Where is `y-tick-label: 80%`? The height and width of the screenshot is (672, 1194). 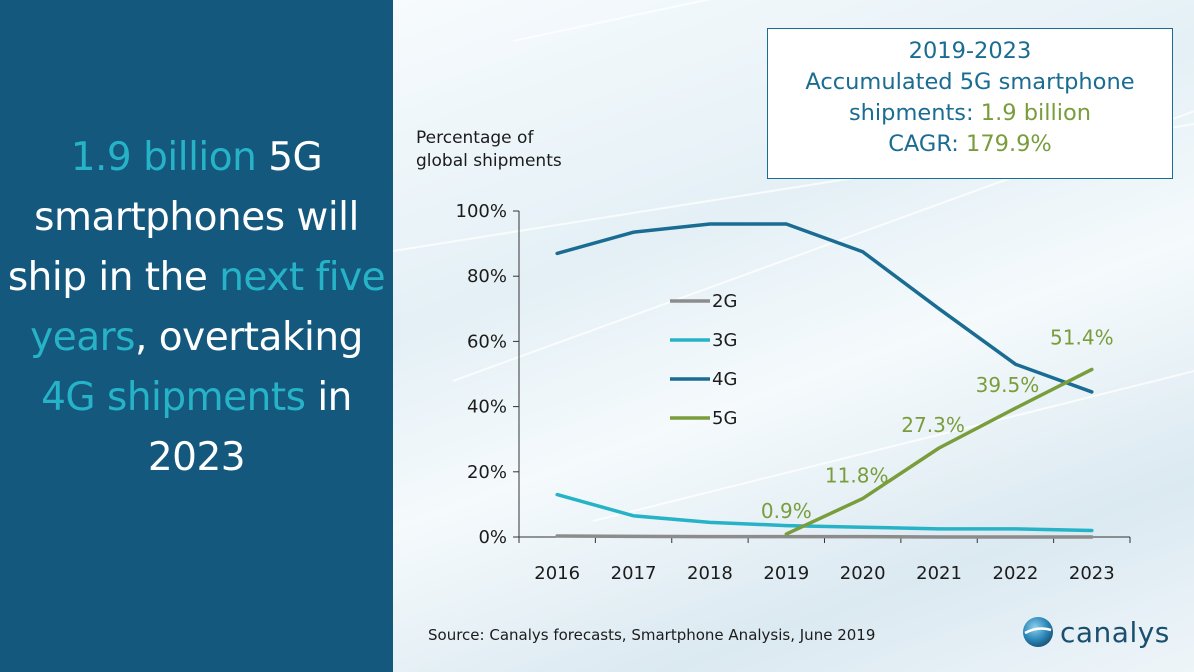
y-tick-label: 80% is located at coordinates (487, 276).